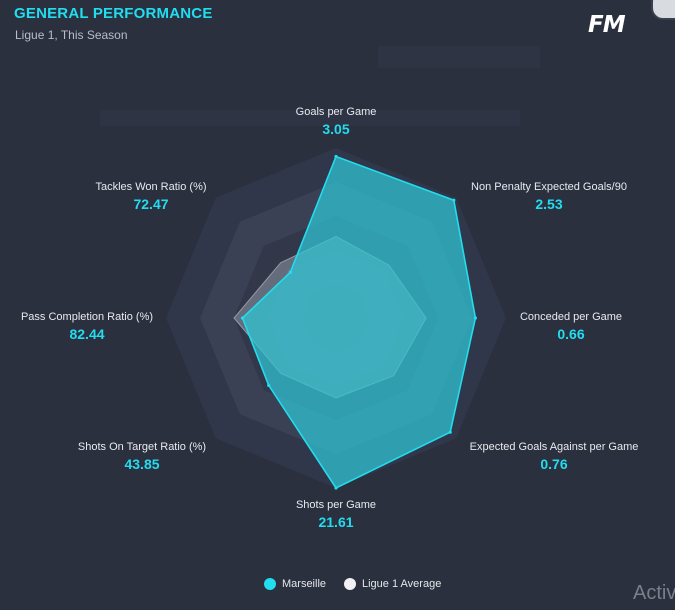 The height and width of the screenshot is (610, 675). I want to click on axis-label-pass-completion: Pass Completion Ratio (%), so click(87, 317).